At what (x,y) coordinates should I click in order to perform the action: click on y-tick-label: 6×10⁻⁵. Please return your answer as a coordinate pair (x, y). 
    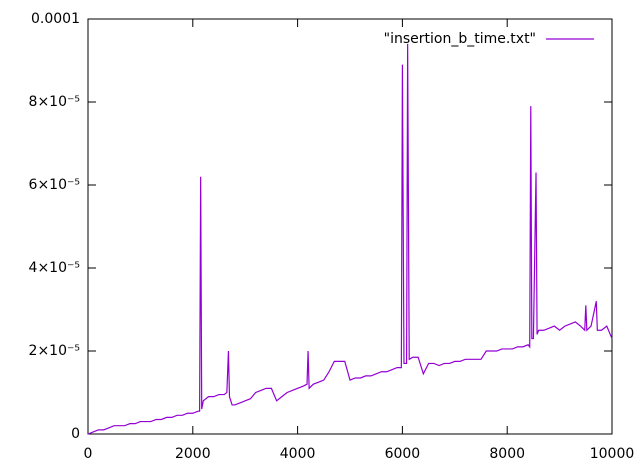
    Looking at the image, I should click on (54, 185).